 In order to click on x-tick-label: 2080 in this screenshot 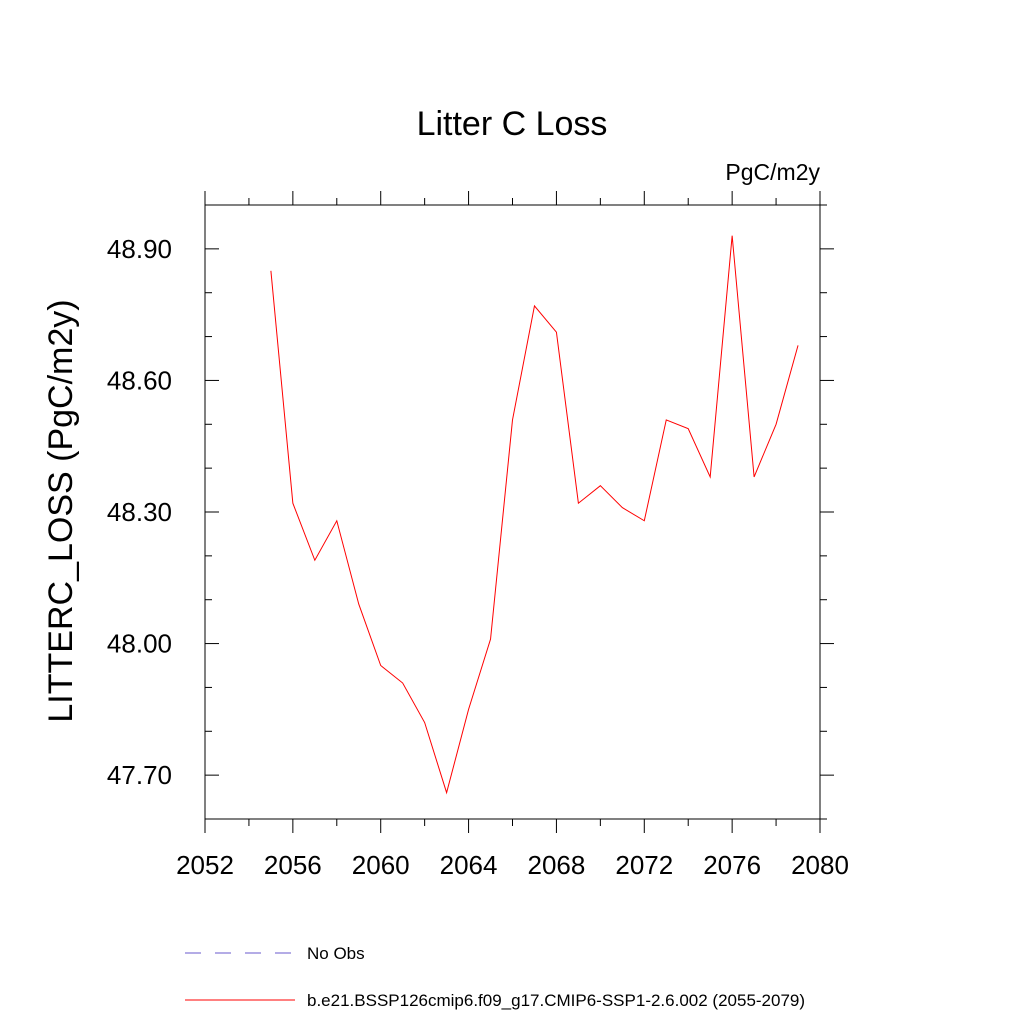, I will do `click(820, 865)`.